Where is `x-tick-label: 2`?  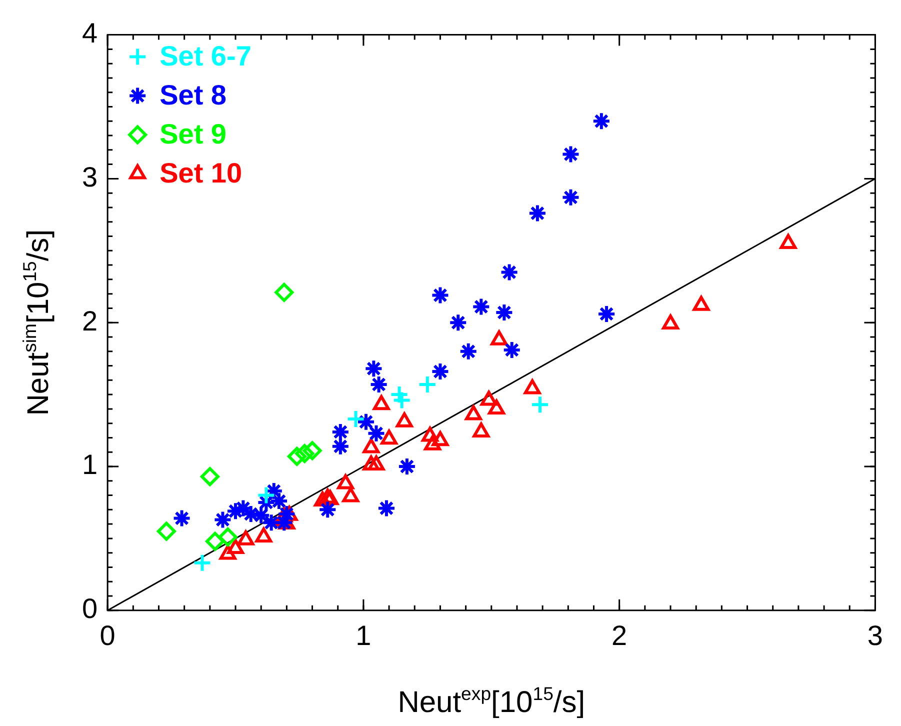
x-tick-label: 2 is located at coordinates (620, 635).